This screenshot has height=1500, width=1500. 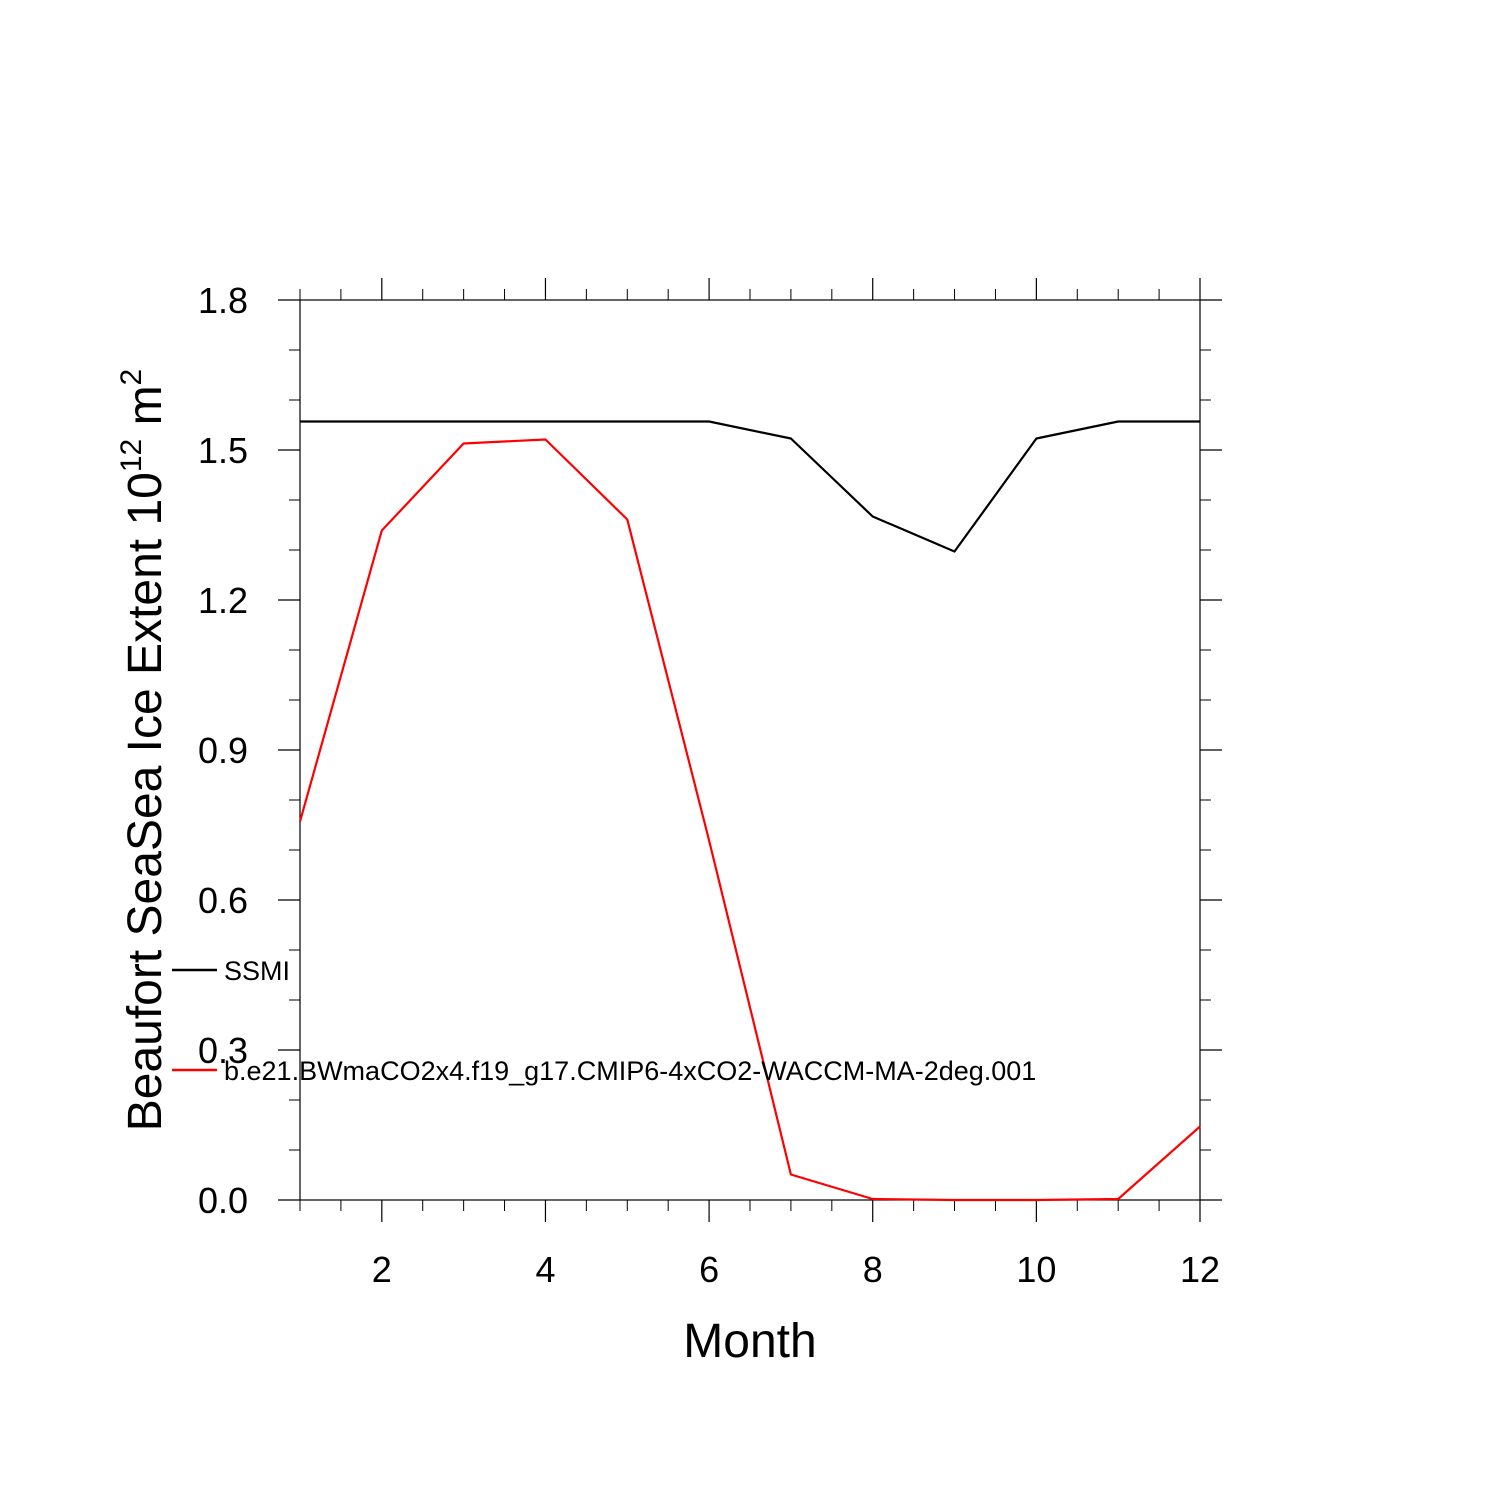 What do you see at coordinates (750, 486) in the screenshot?
I see `series-line-ssmi` at bounding box center [750, 486].